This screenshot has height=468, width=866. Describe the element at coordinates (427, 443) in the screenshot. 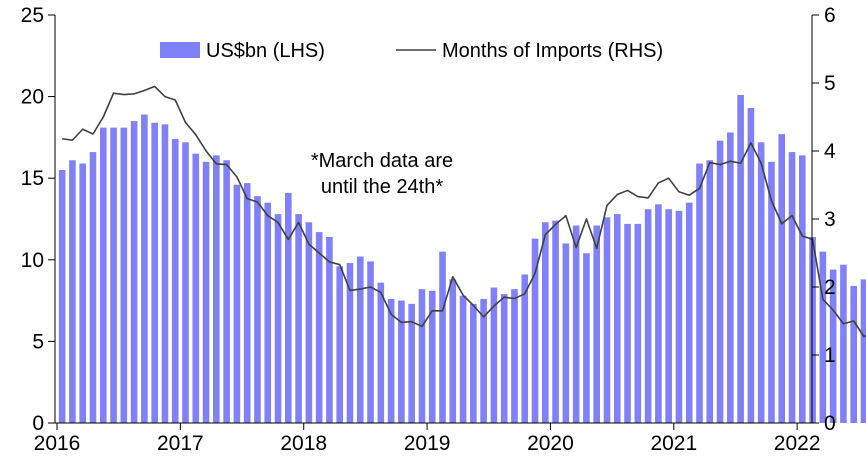

I see `x-tick-label: 2019` at that location.